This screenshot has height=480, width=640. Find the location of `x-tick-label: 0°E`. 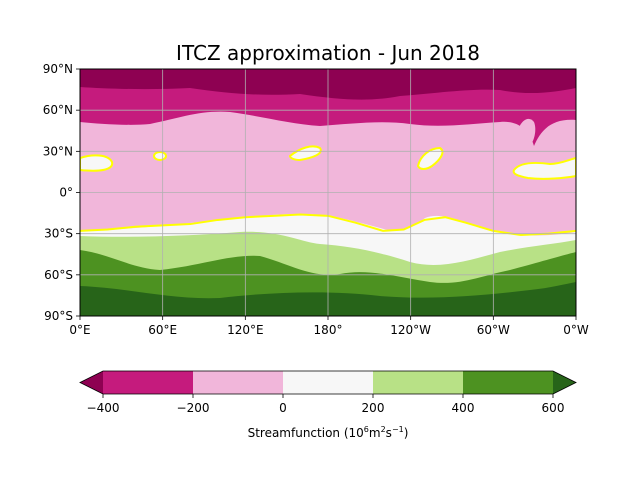

x-tick-label: 0°E is located at coordinates (79, 330).